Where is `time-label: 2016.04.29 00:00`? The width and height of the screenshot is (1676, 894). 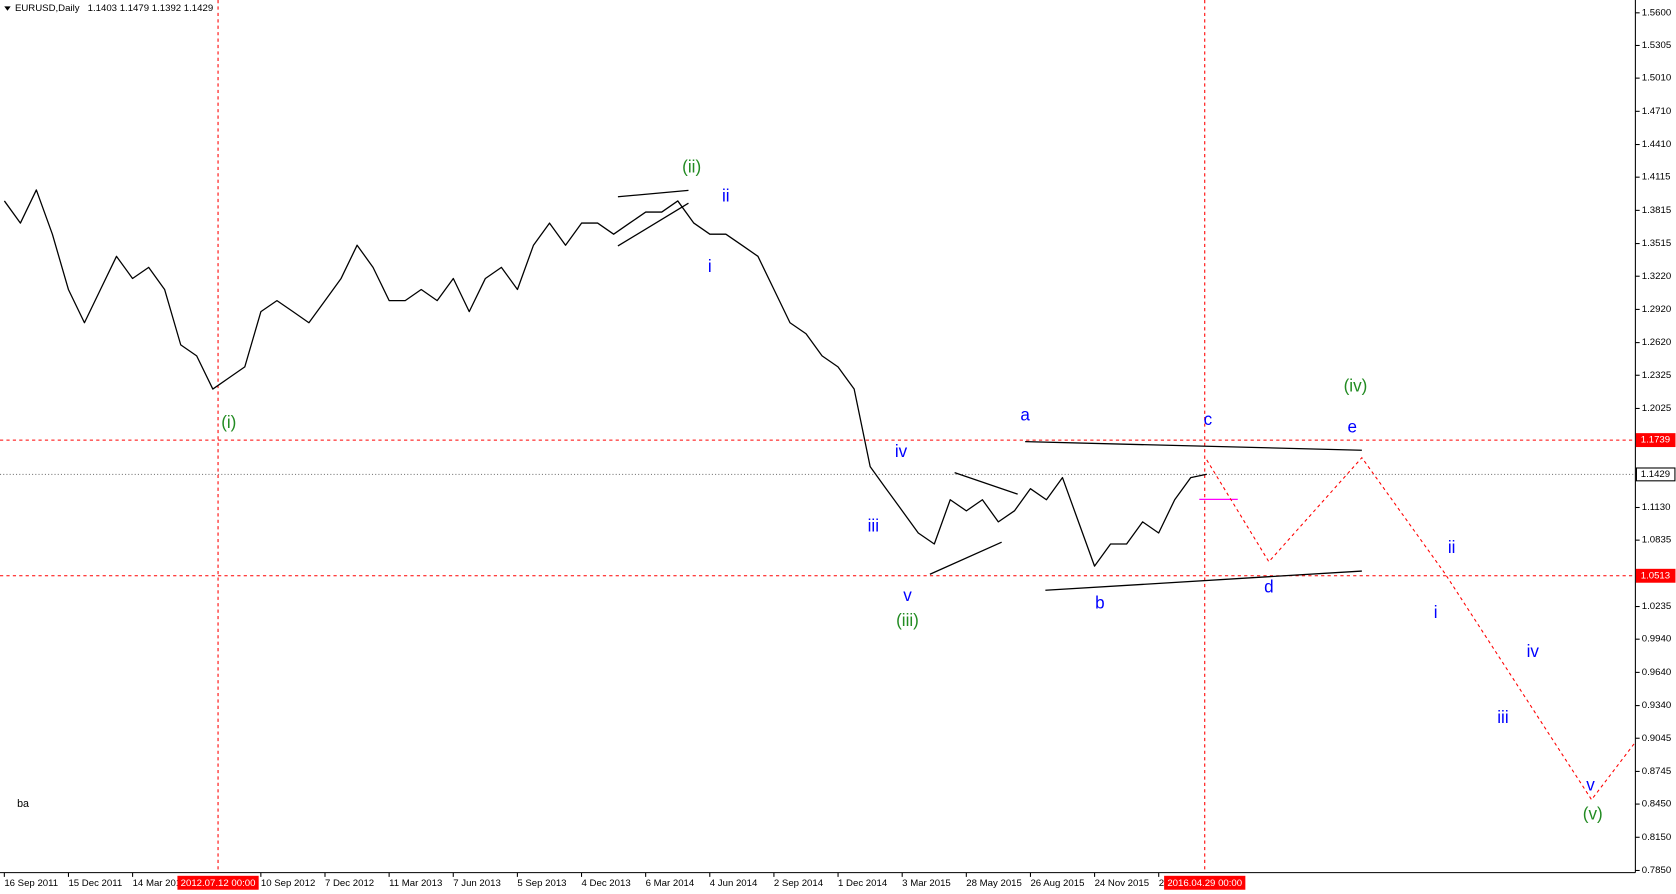 time-label: 2016.04.29 00:00 is located at coordinates (1204, 883).